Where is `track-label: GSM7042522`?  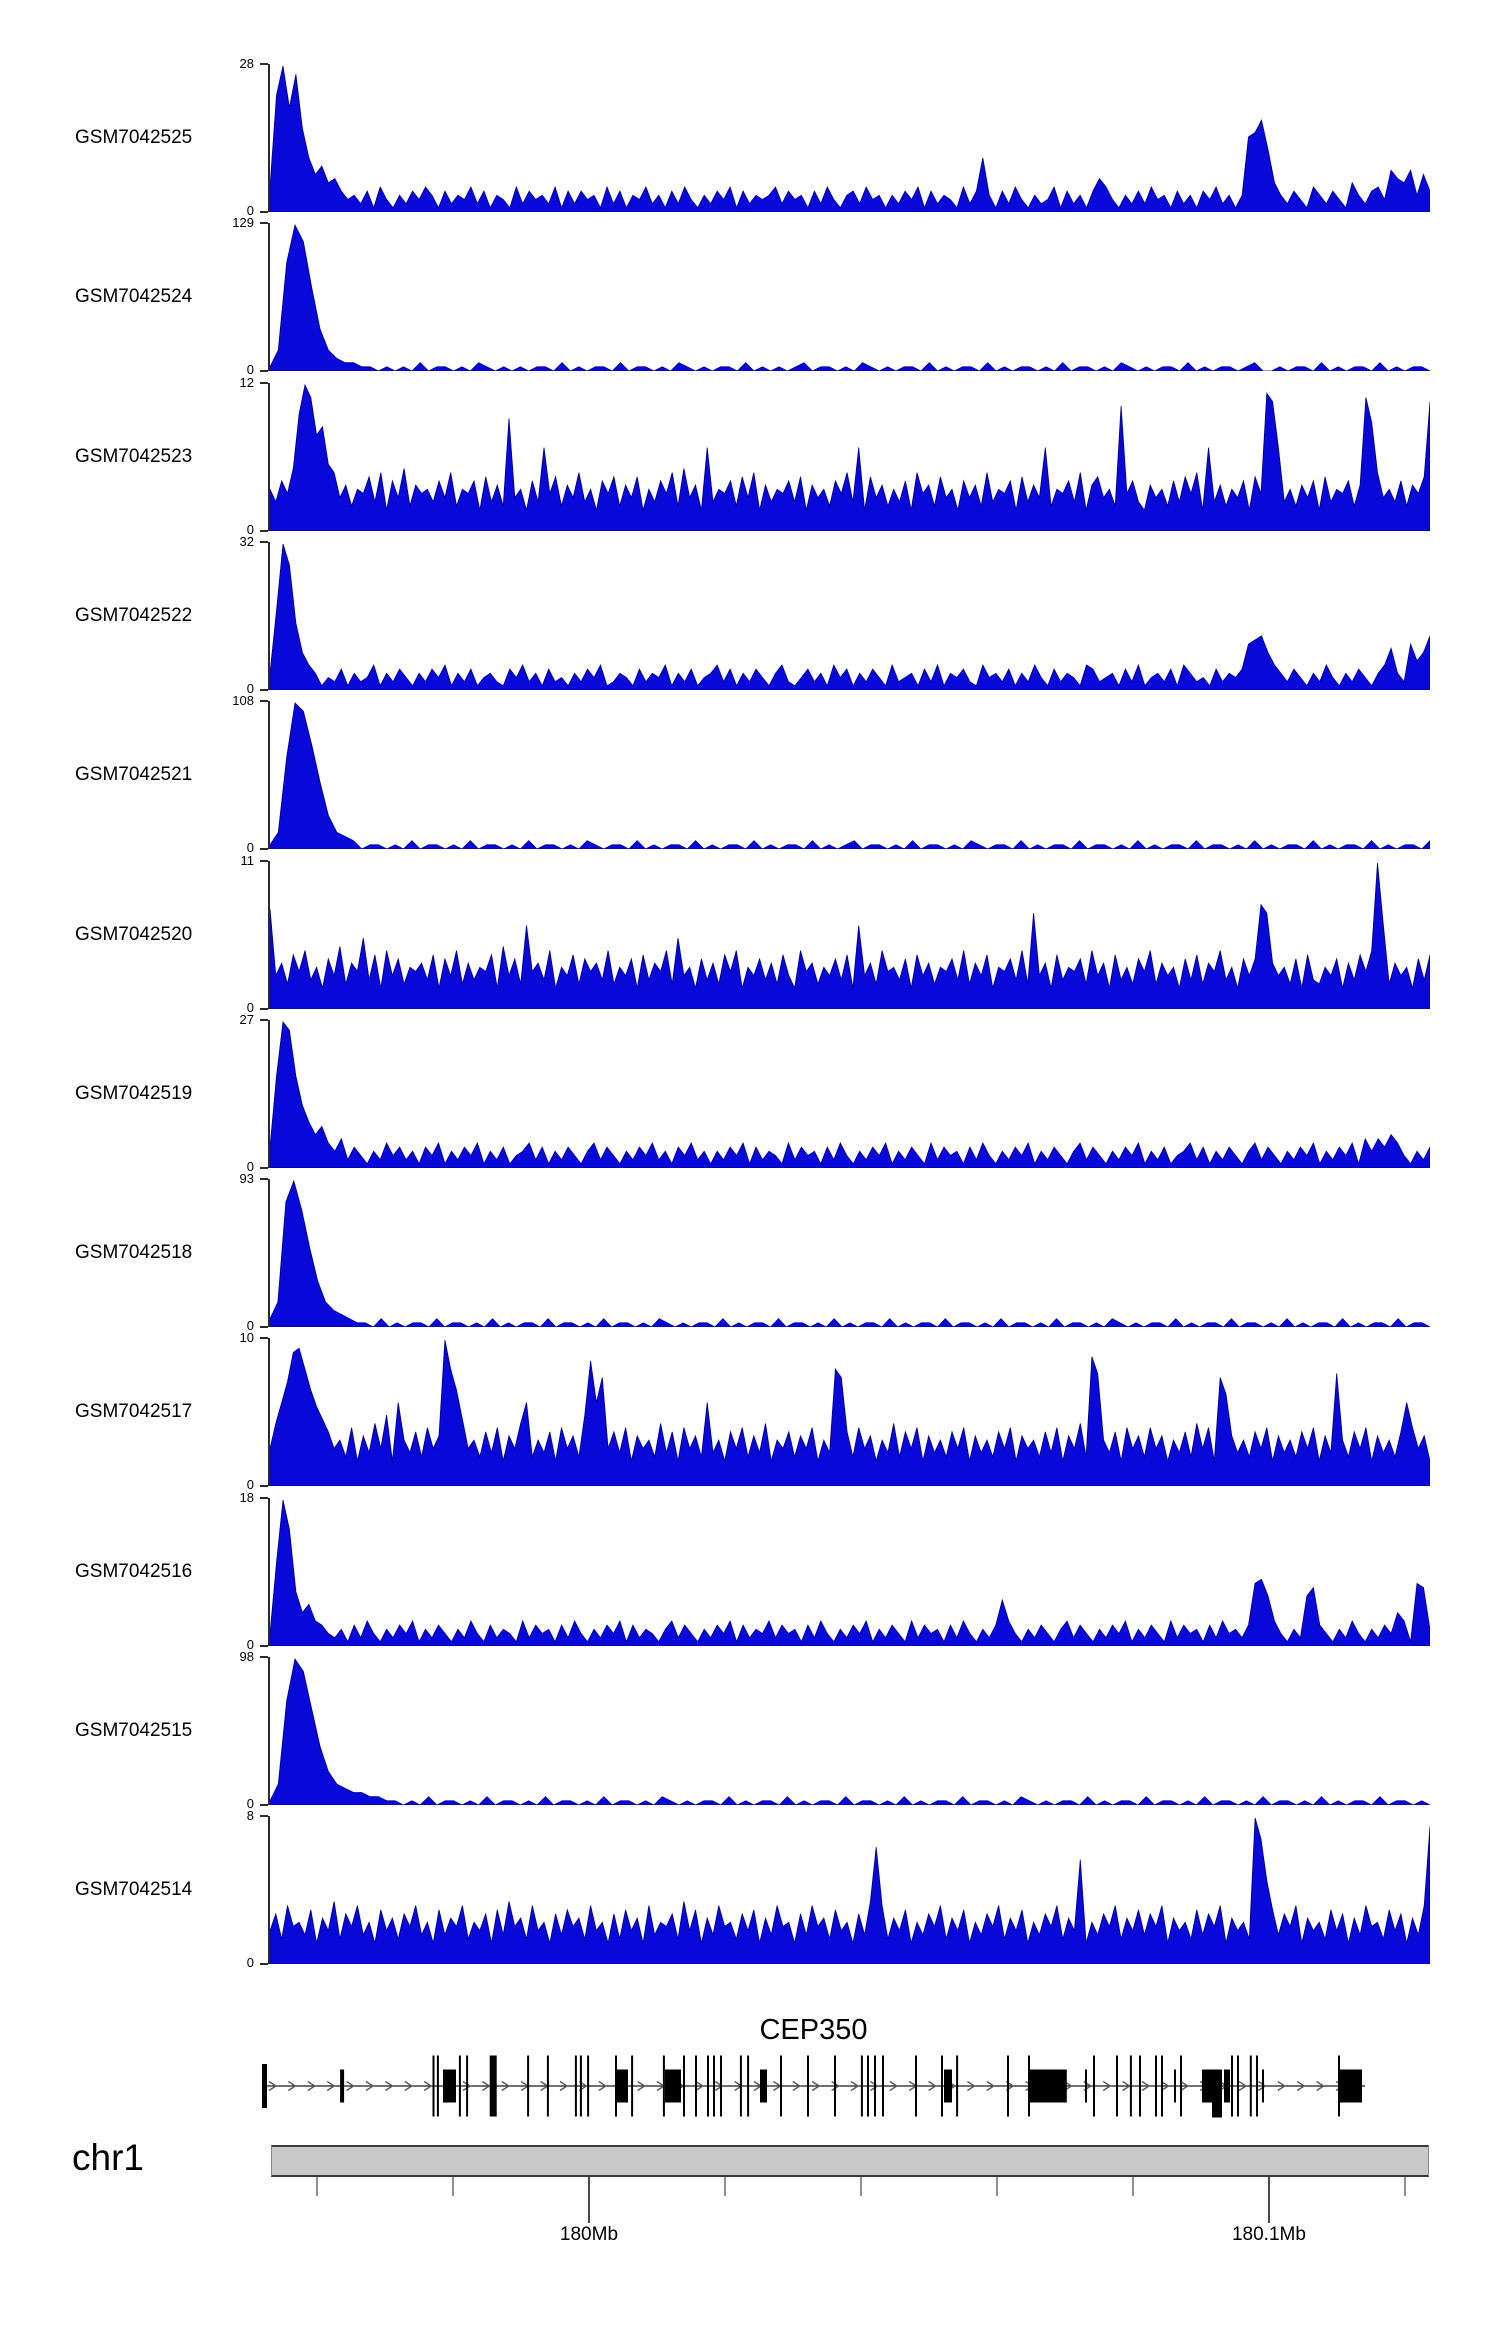 track-label: GSM7042522 is located at coordinates (134, 615).